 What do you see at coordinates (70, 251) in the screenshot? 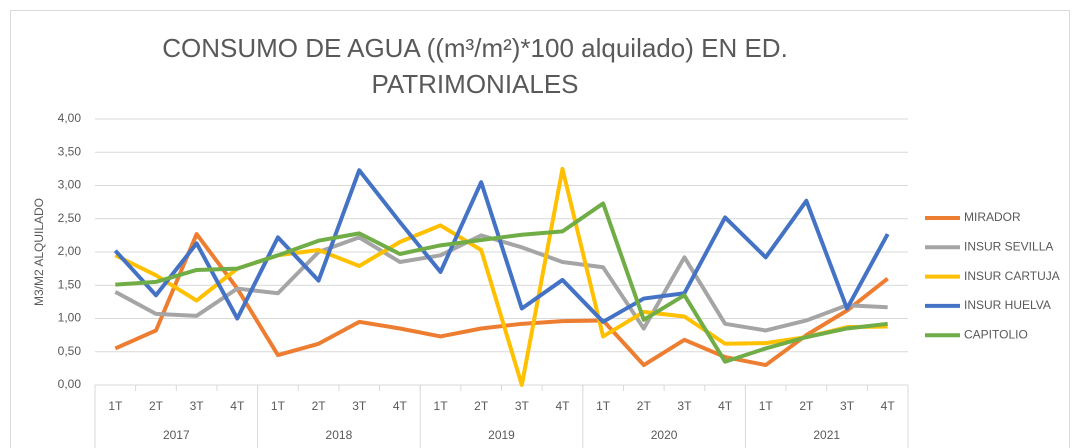
I see `y-tick-label: 2,00` at bounding box center [70, 251].